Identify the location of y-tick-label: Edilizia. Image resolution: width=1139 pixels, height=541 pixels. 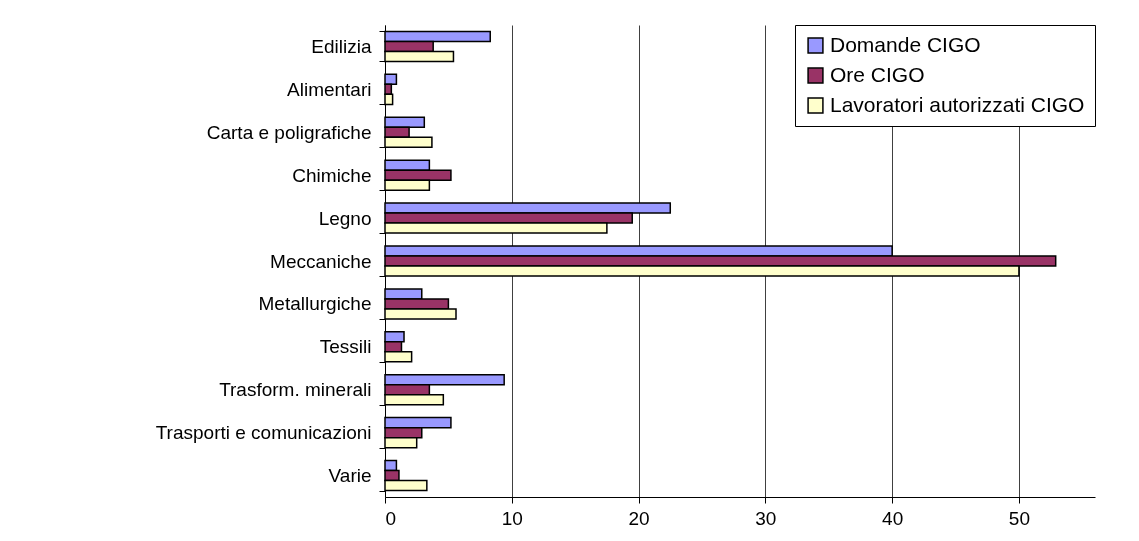
(341, 46).